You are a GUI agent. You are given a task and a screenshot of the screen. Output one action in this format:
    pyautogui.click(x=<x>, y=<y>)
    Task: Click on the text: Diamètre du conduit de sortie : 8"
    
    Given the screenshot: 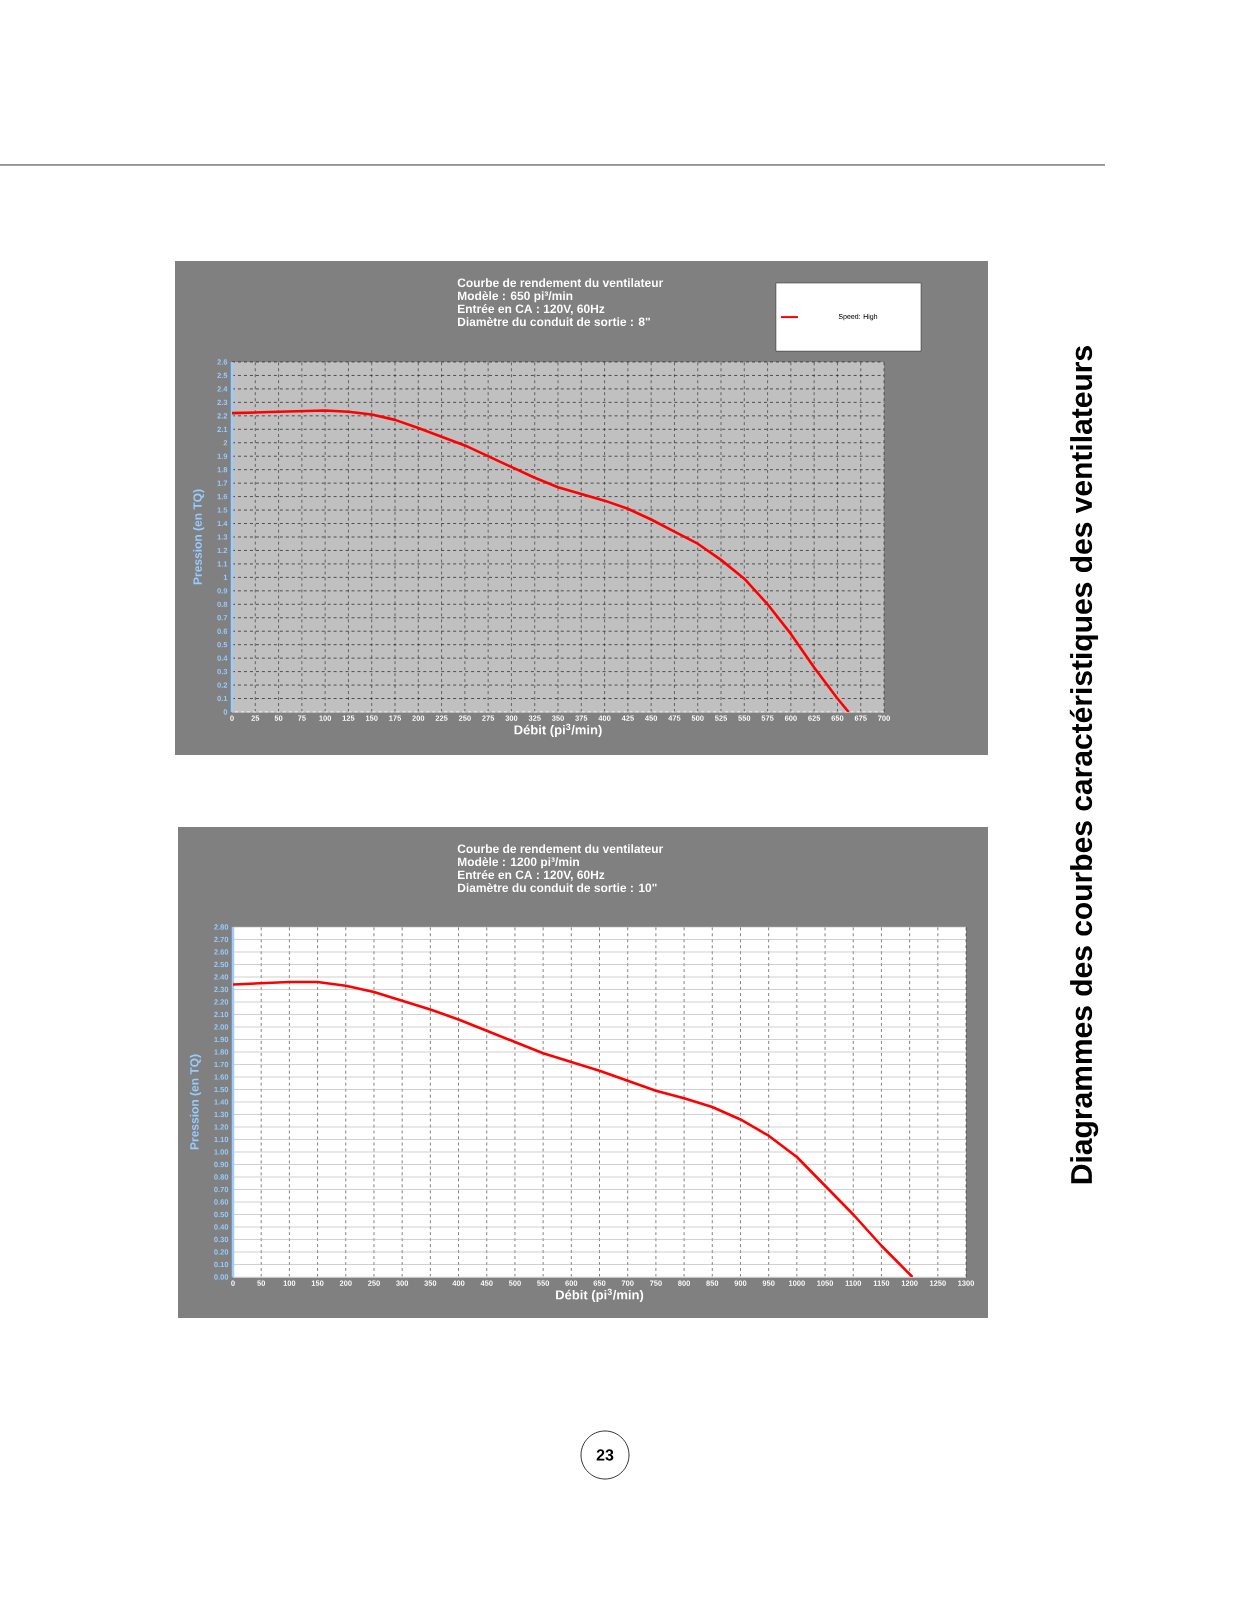 What is the action you would take?
    pyautogui.click(x=554, y=321)
    